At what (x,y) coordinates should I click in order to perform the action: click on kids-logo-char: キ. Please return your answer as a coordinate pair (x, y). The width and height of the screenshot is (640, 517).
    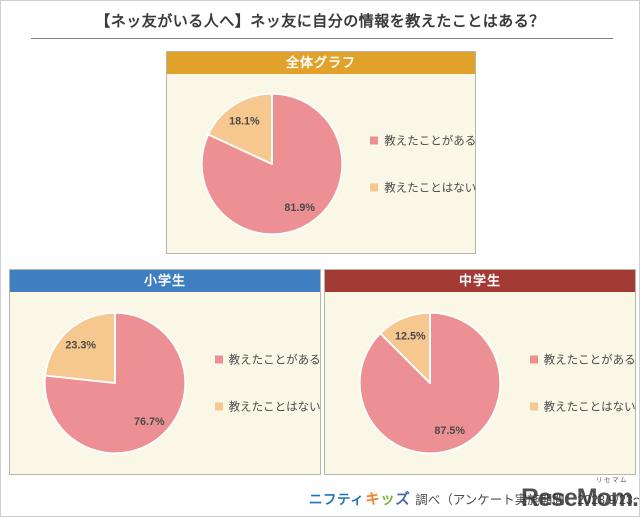
    Looking at the image, I should click on (373, 499).